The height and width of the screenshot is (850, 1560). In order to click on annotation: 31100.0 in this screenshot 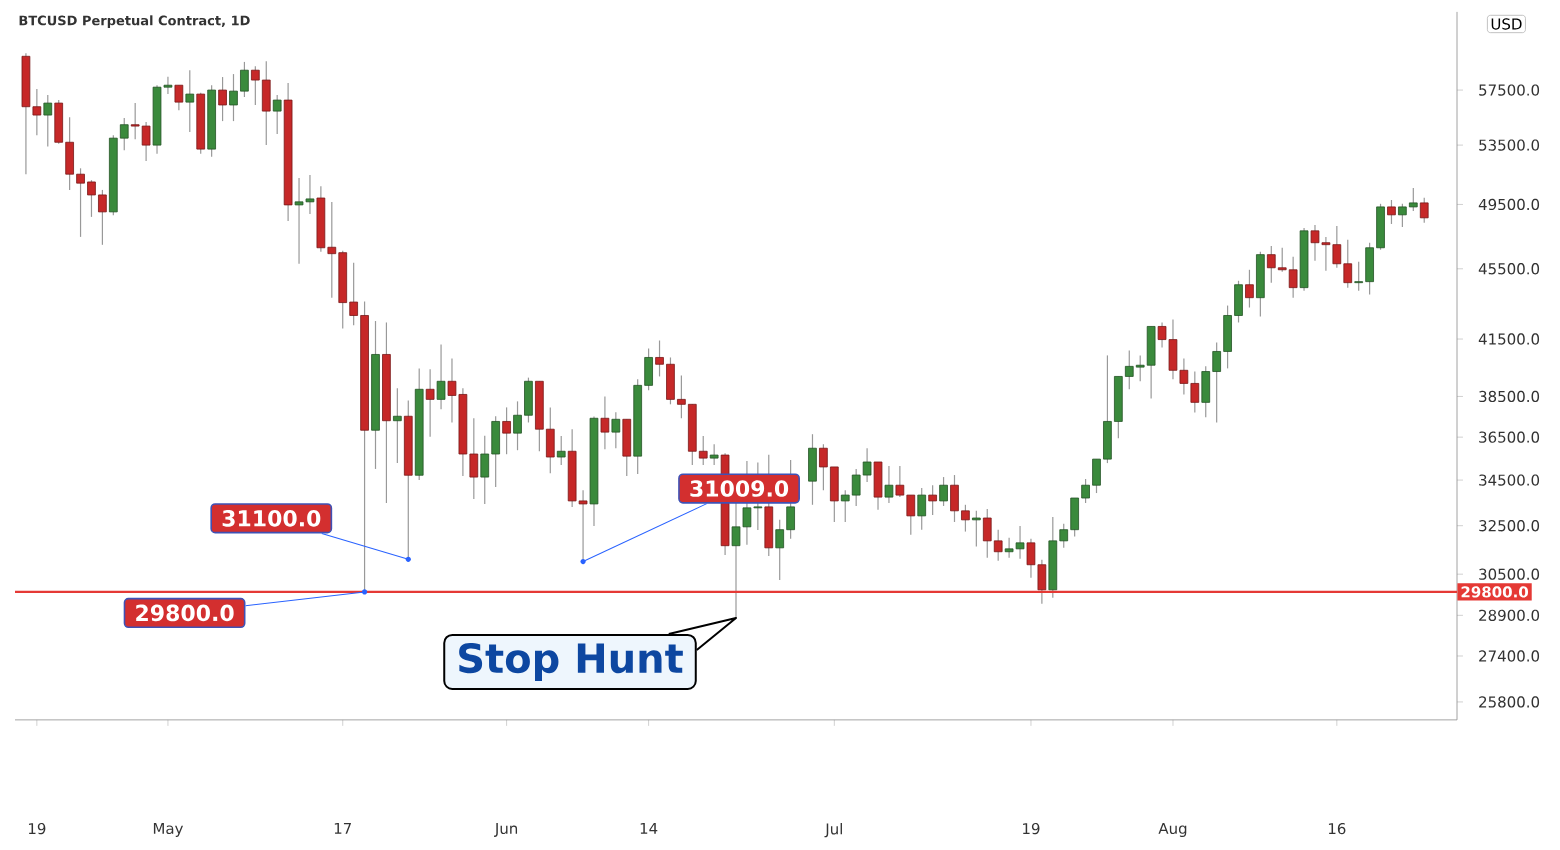, I will do `click(271, 518)`.